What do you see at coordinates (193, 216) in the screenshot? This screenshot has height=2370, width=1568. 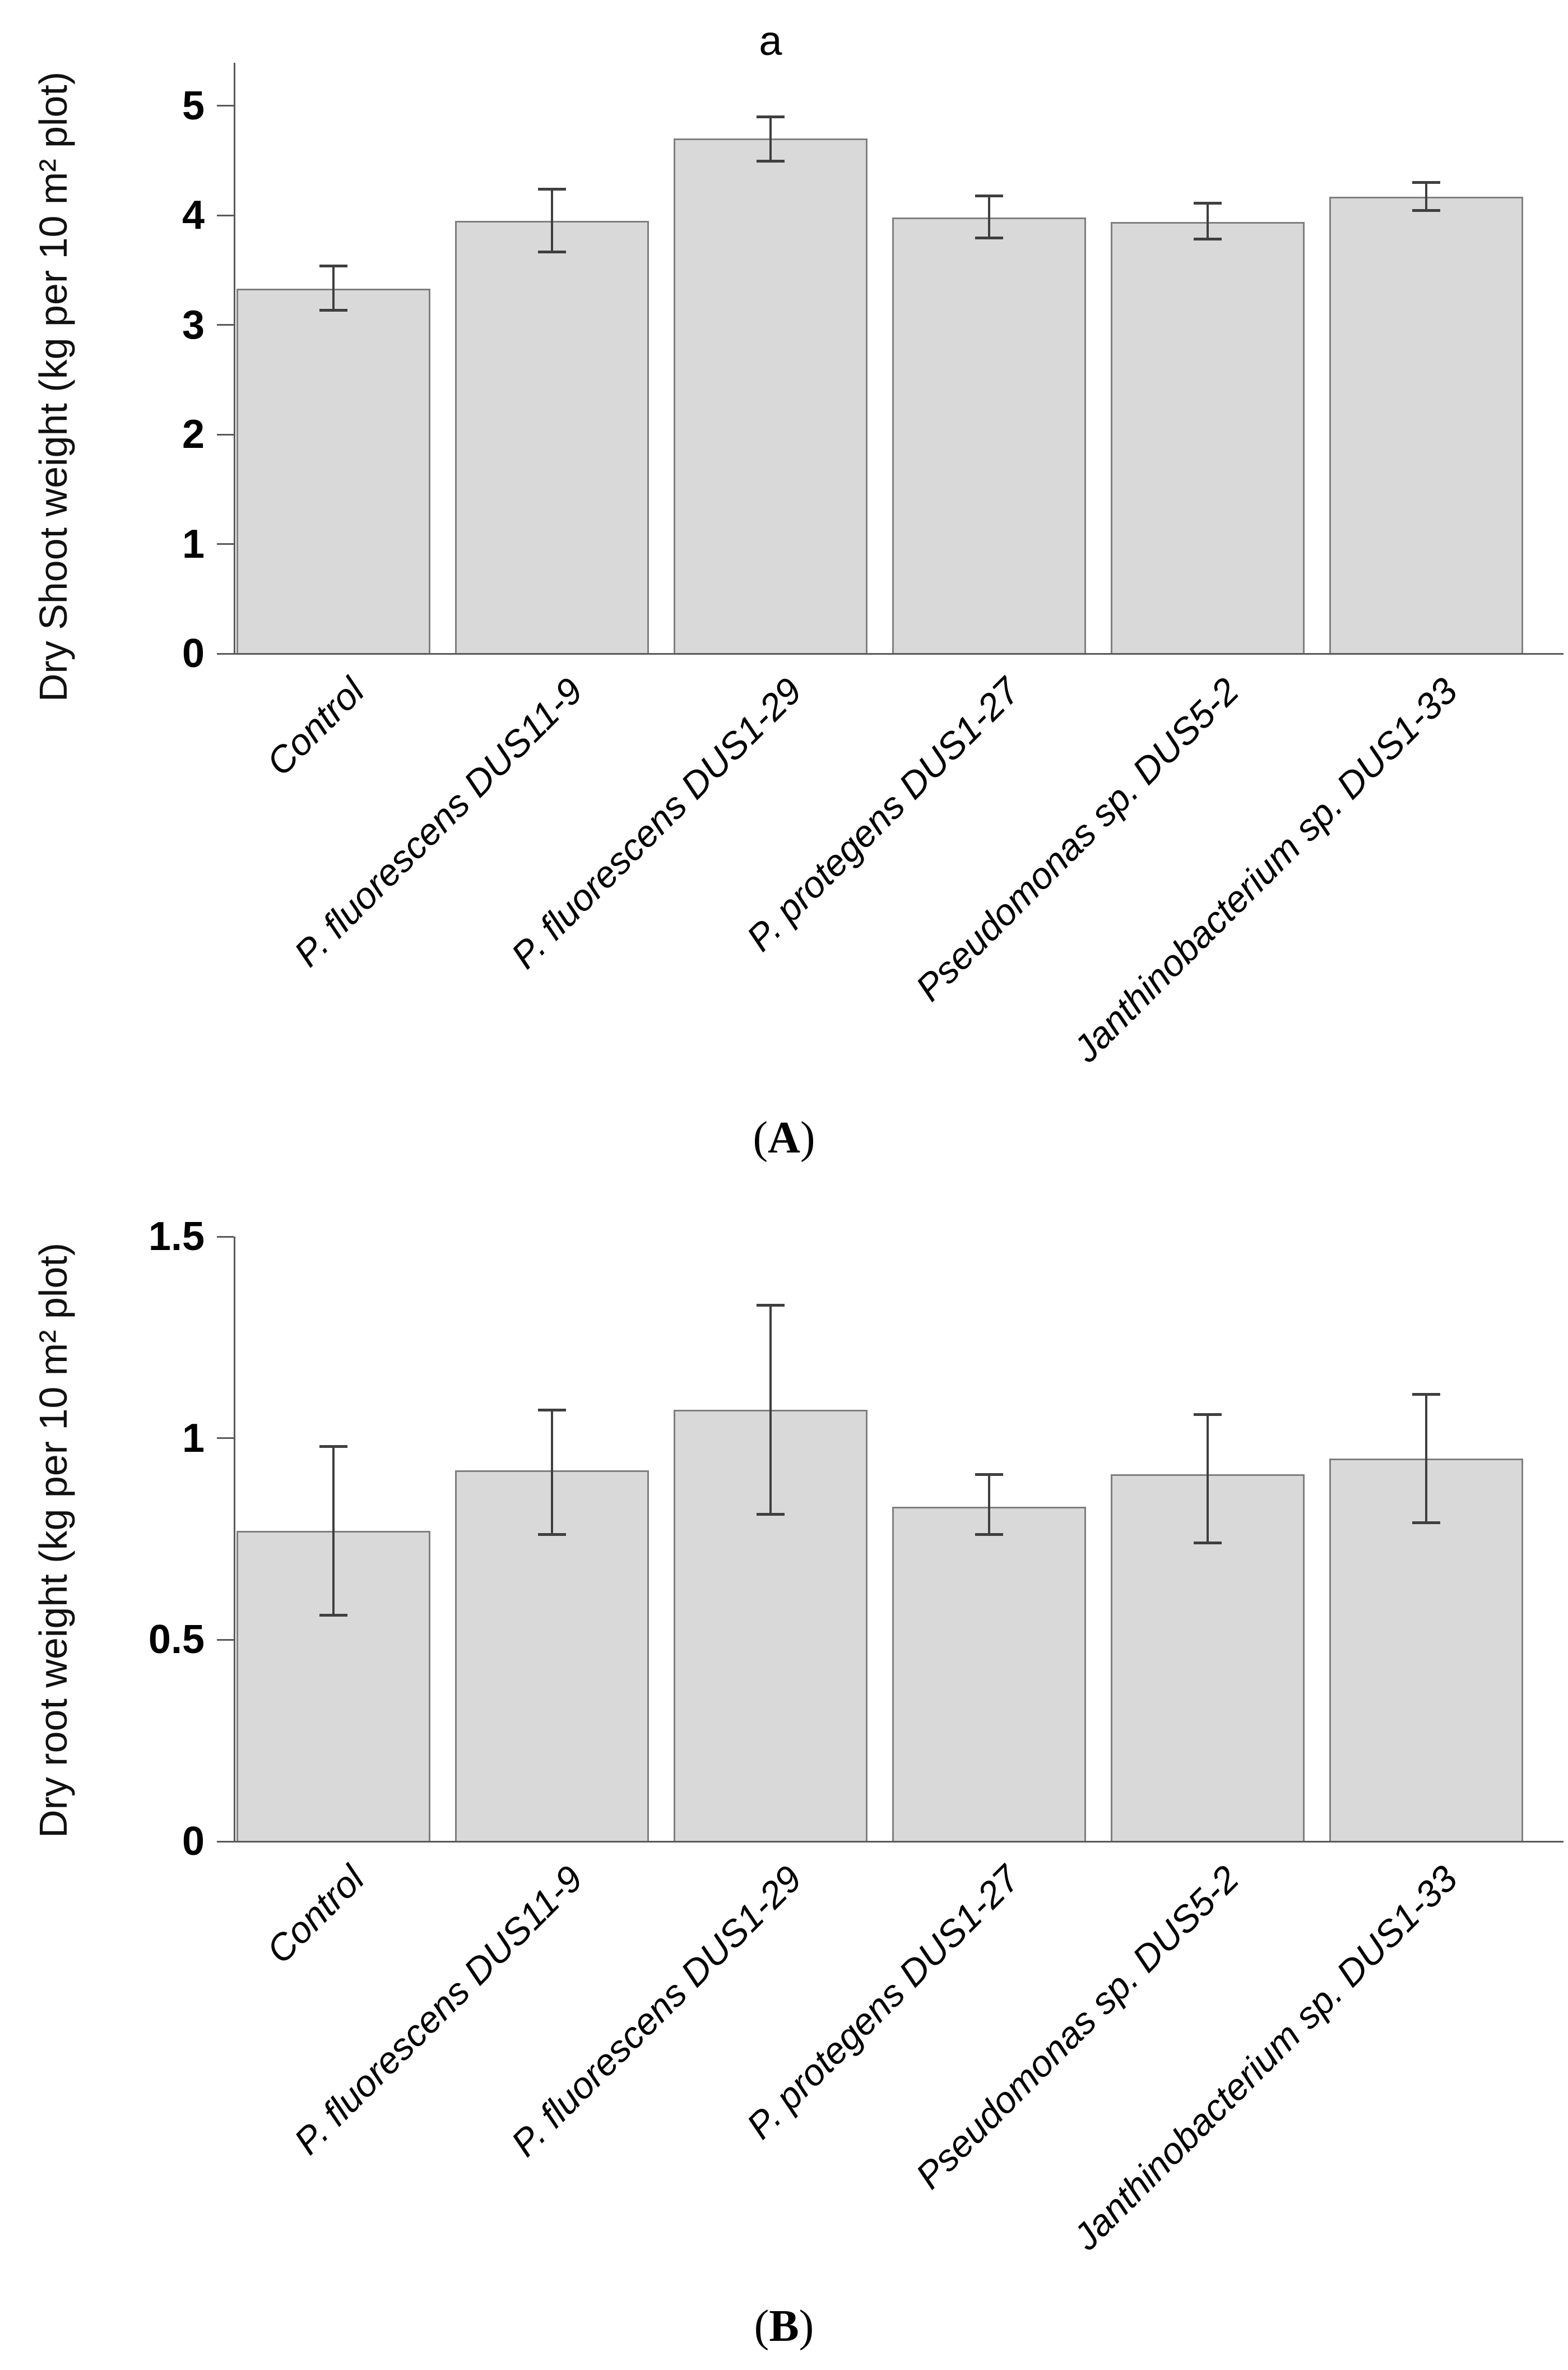 I see `y-tick-label: 4` at bounding box center [193, 216].